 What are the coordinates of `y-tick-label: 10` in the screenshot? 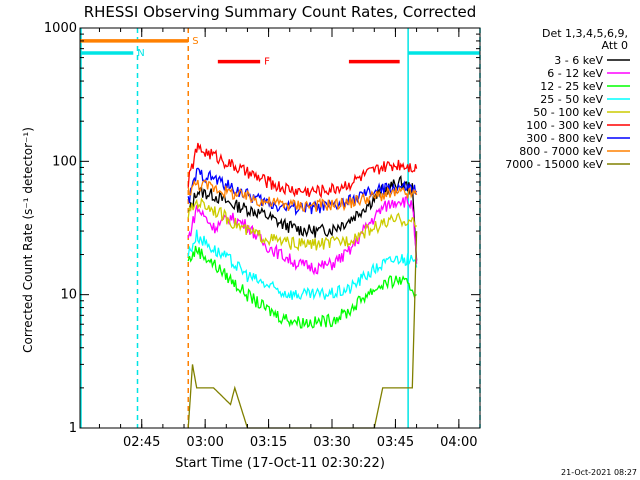 It's located at (68, 295).